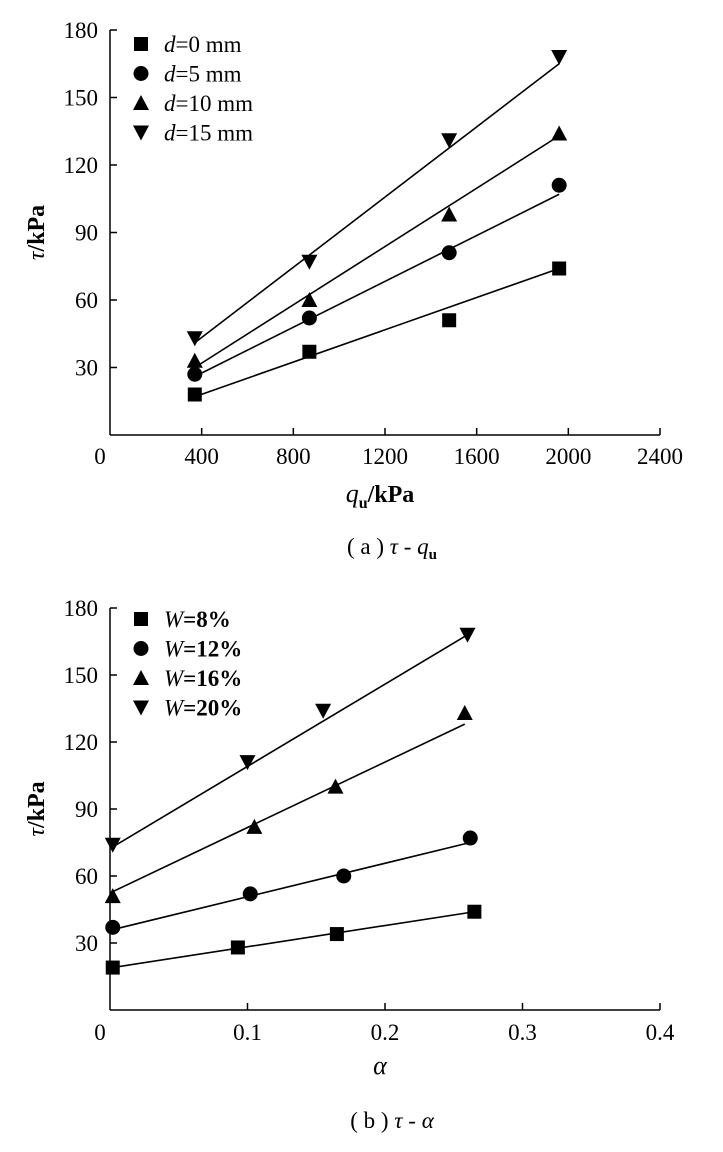 Image resolution: width=723 pixels, height=1152 pixels. I want to click on chart-b-legend-label: W=12%, so click(203, 649).